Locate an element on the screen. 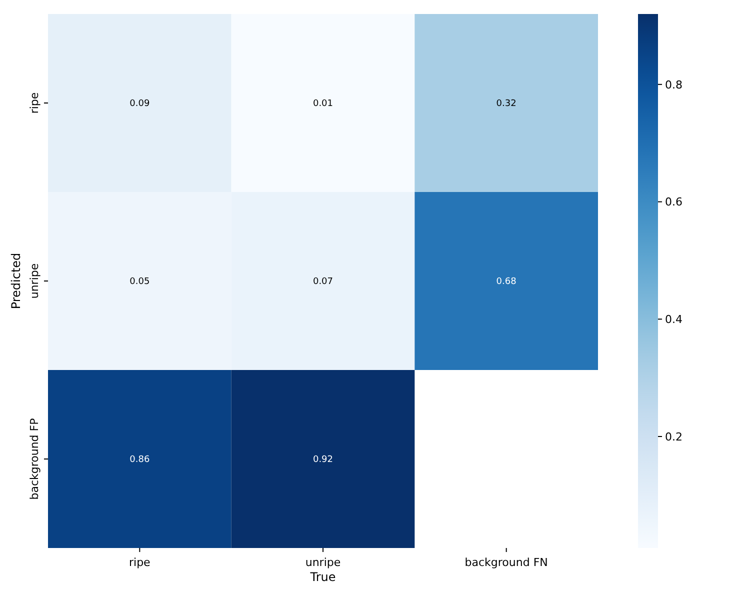 The height and width of the screenshot is (593, 735). data-label: 0.07 is located at coordinates (323, 282).